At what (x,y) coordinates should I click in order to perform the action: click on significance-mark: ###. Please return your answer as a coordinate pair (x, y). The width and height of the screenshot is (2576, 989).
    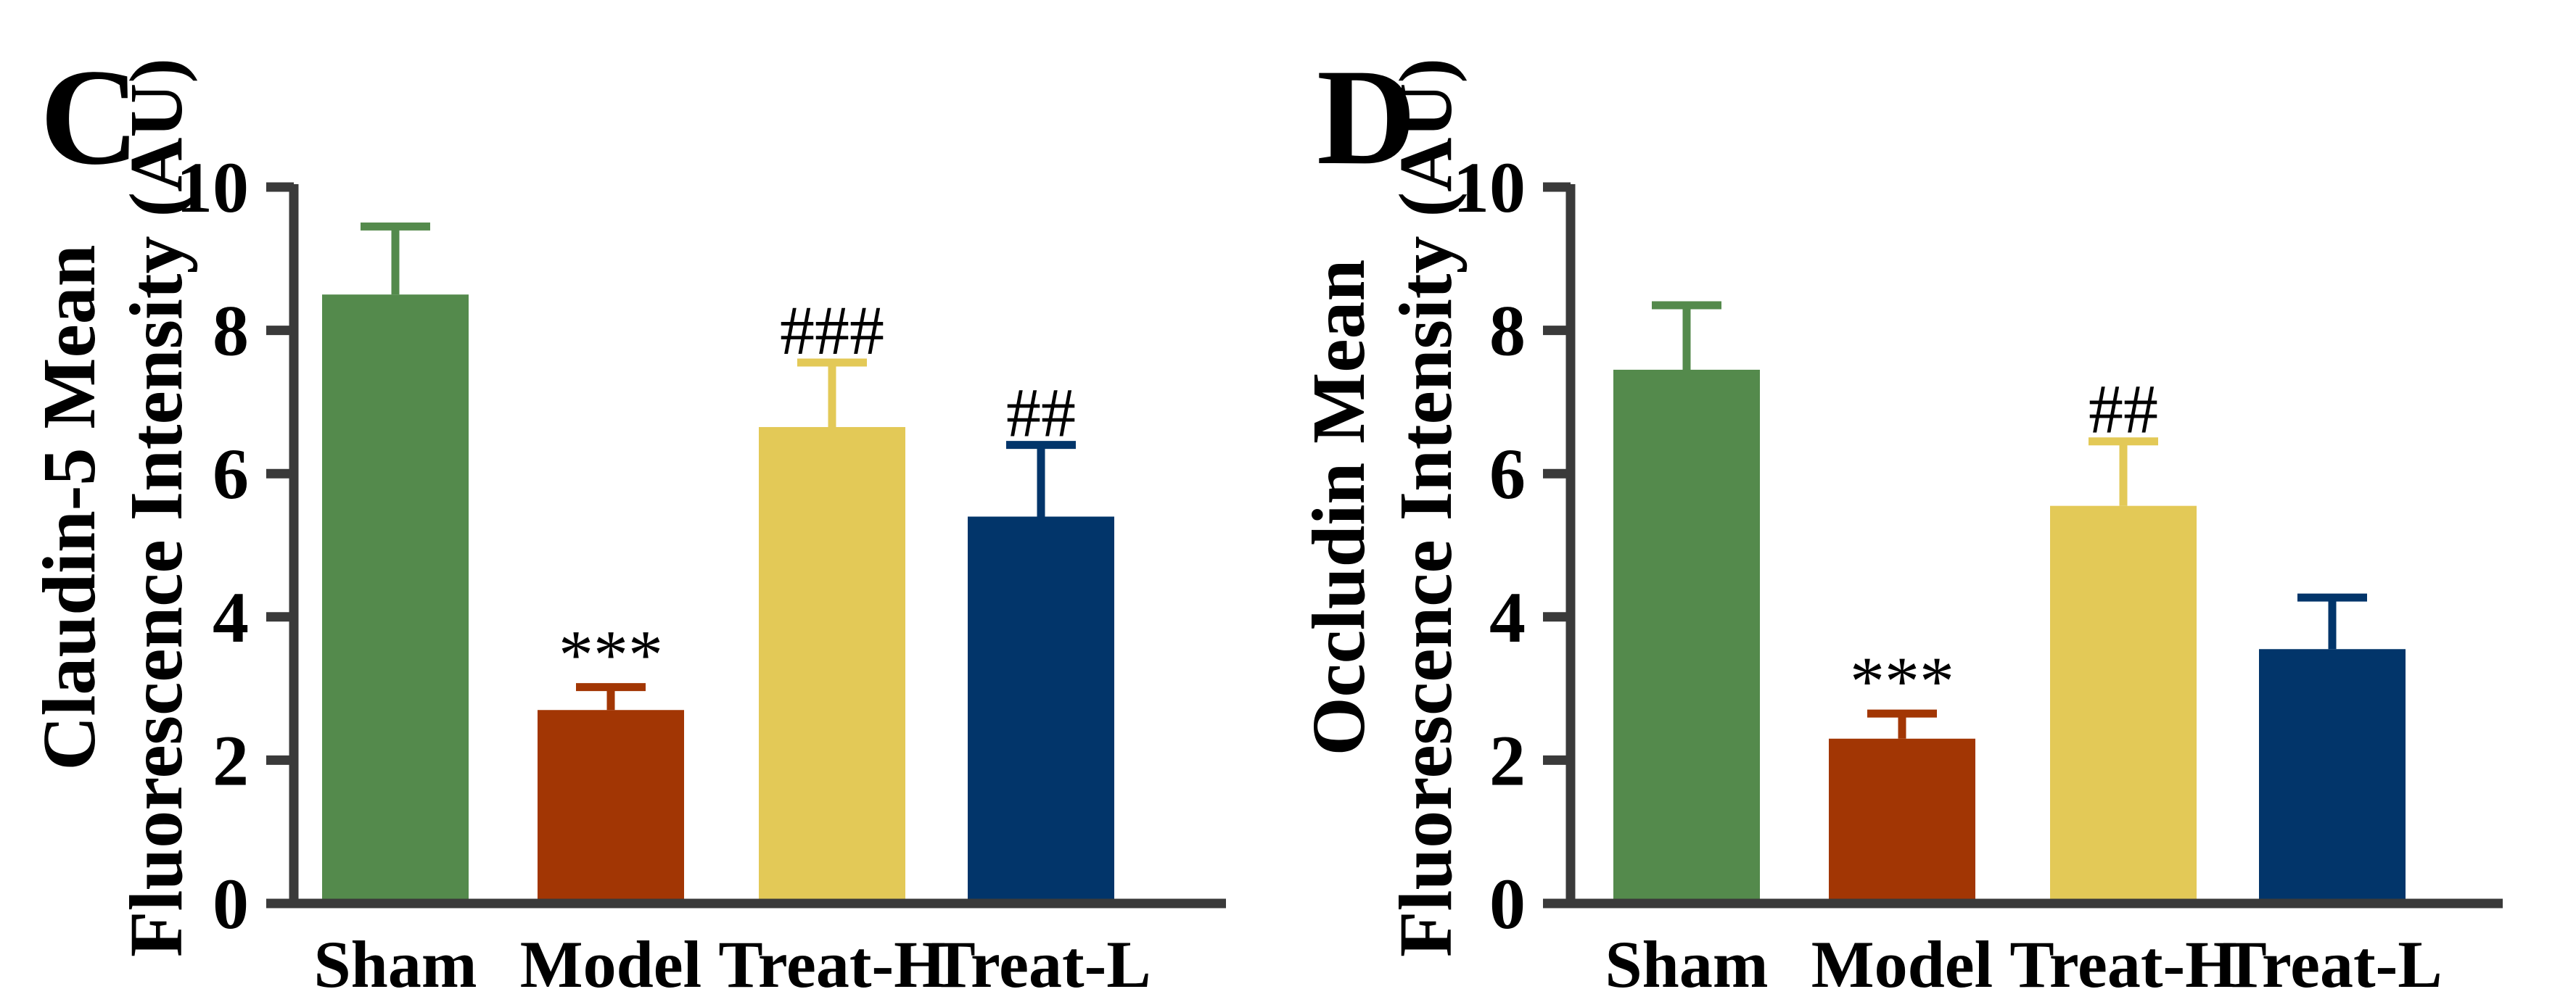
    Looking at the image, I should click on (832, 330).